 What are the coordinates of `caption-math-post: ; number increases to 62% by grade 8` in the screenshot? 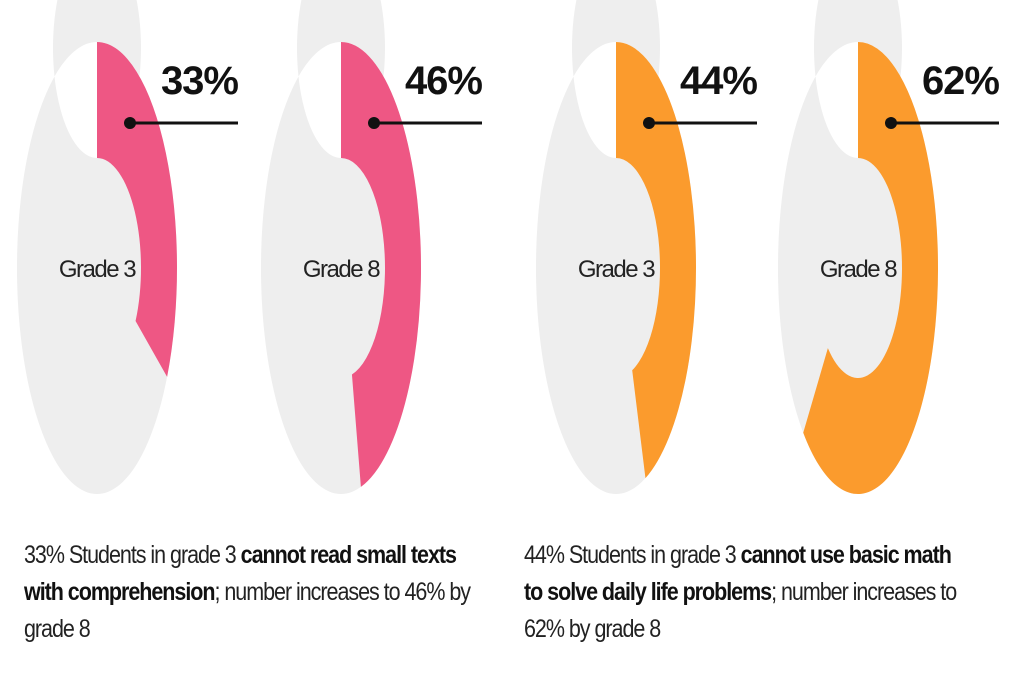 It's located at (740, 610).